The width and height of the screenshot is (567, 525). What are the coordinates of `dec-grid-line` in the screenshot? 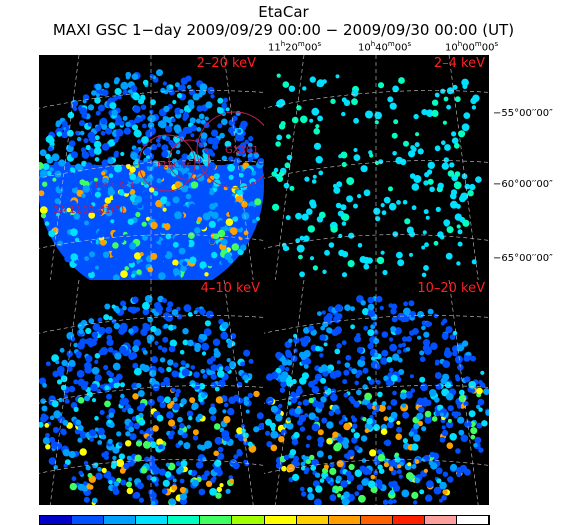 It's located at (151, 394).